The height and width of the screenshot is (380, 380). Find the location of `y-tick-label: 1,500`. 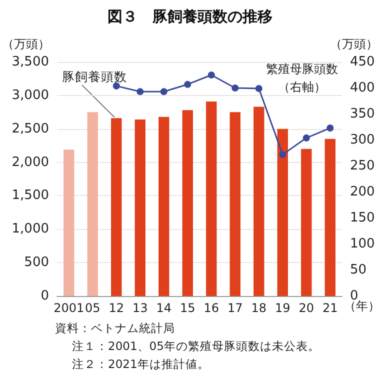

y-tick-label: 1,500 is located at coordinates (30, 196).